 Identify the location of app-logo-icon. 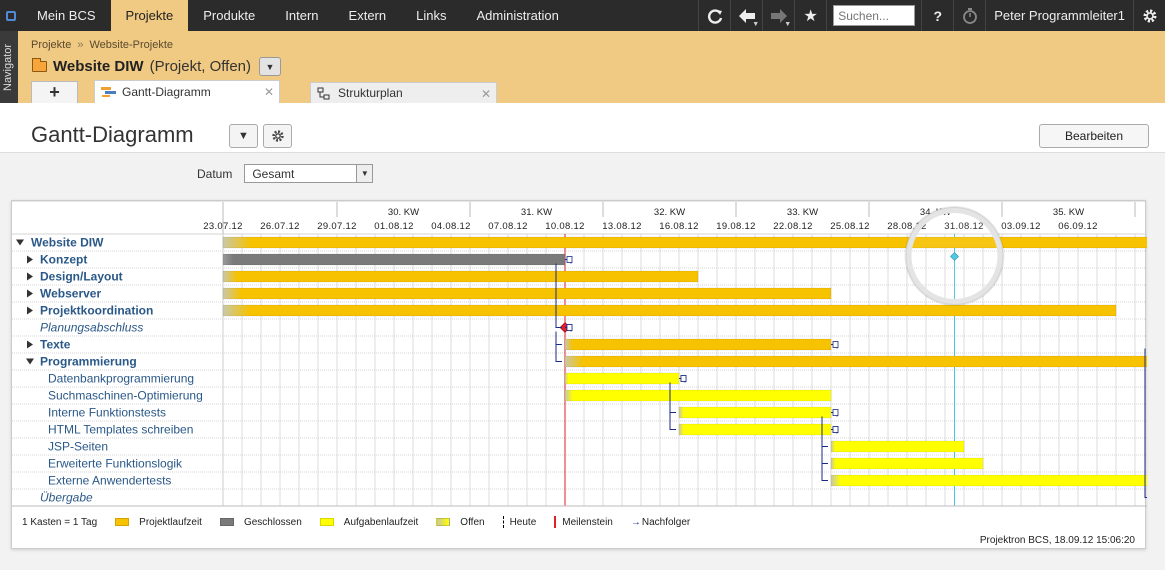
(11, 15).